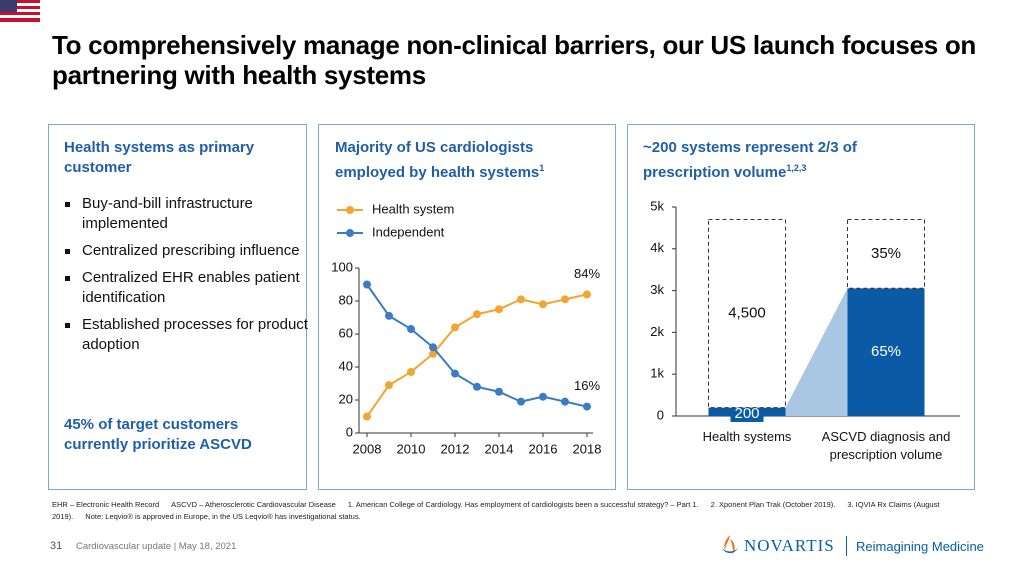  I want to click on footnote: 3. IQVIA Rx Claims (August 2019)., so click(496, 510).